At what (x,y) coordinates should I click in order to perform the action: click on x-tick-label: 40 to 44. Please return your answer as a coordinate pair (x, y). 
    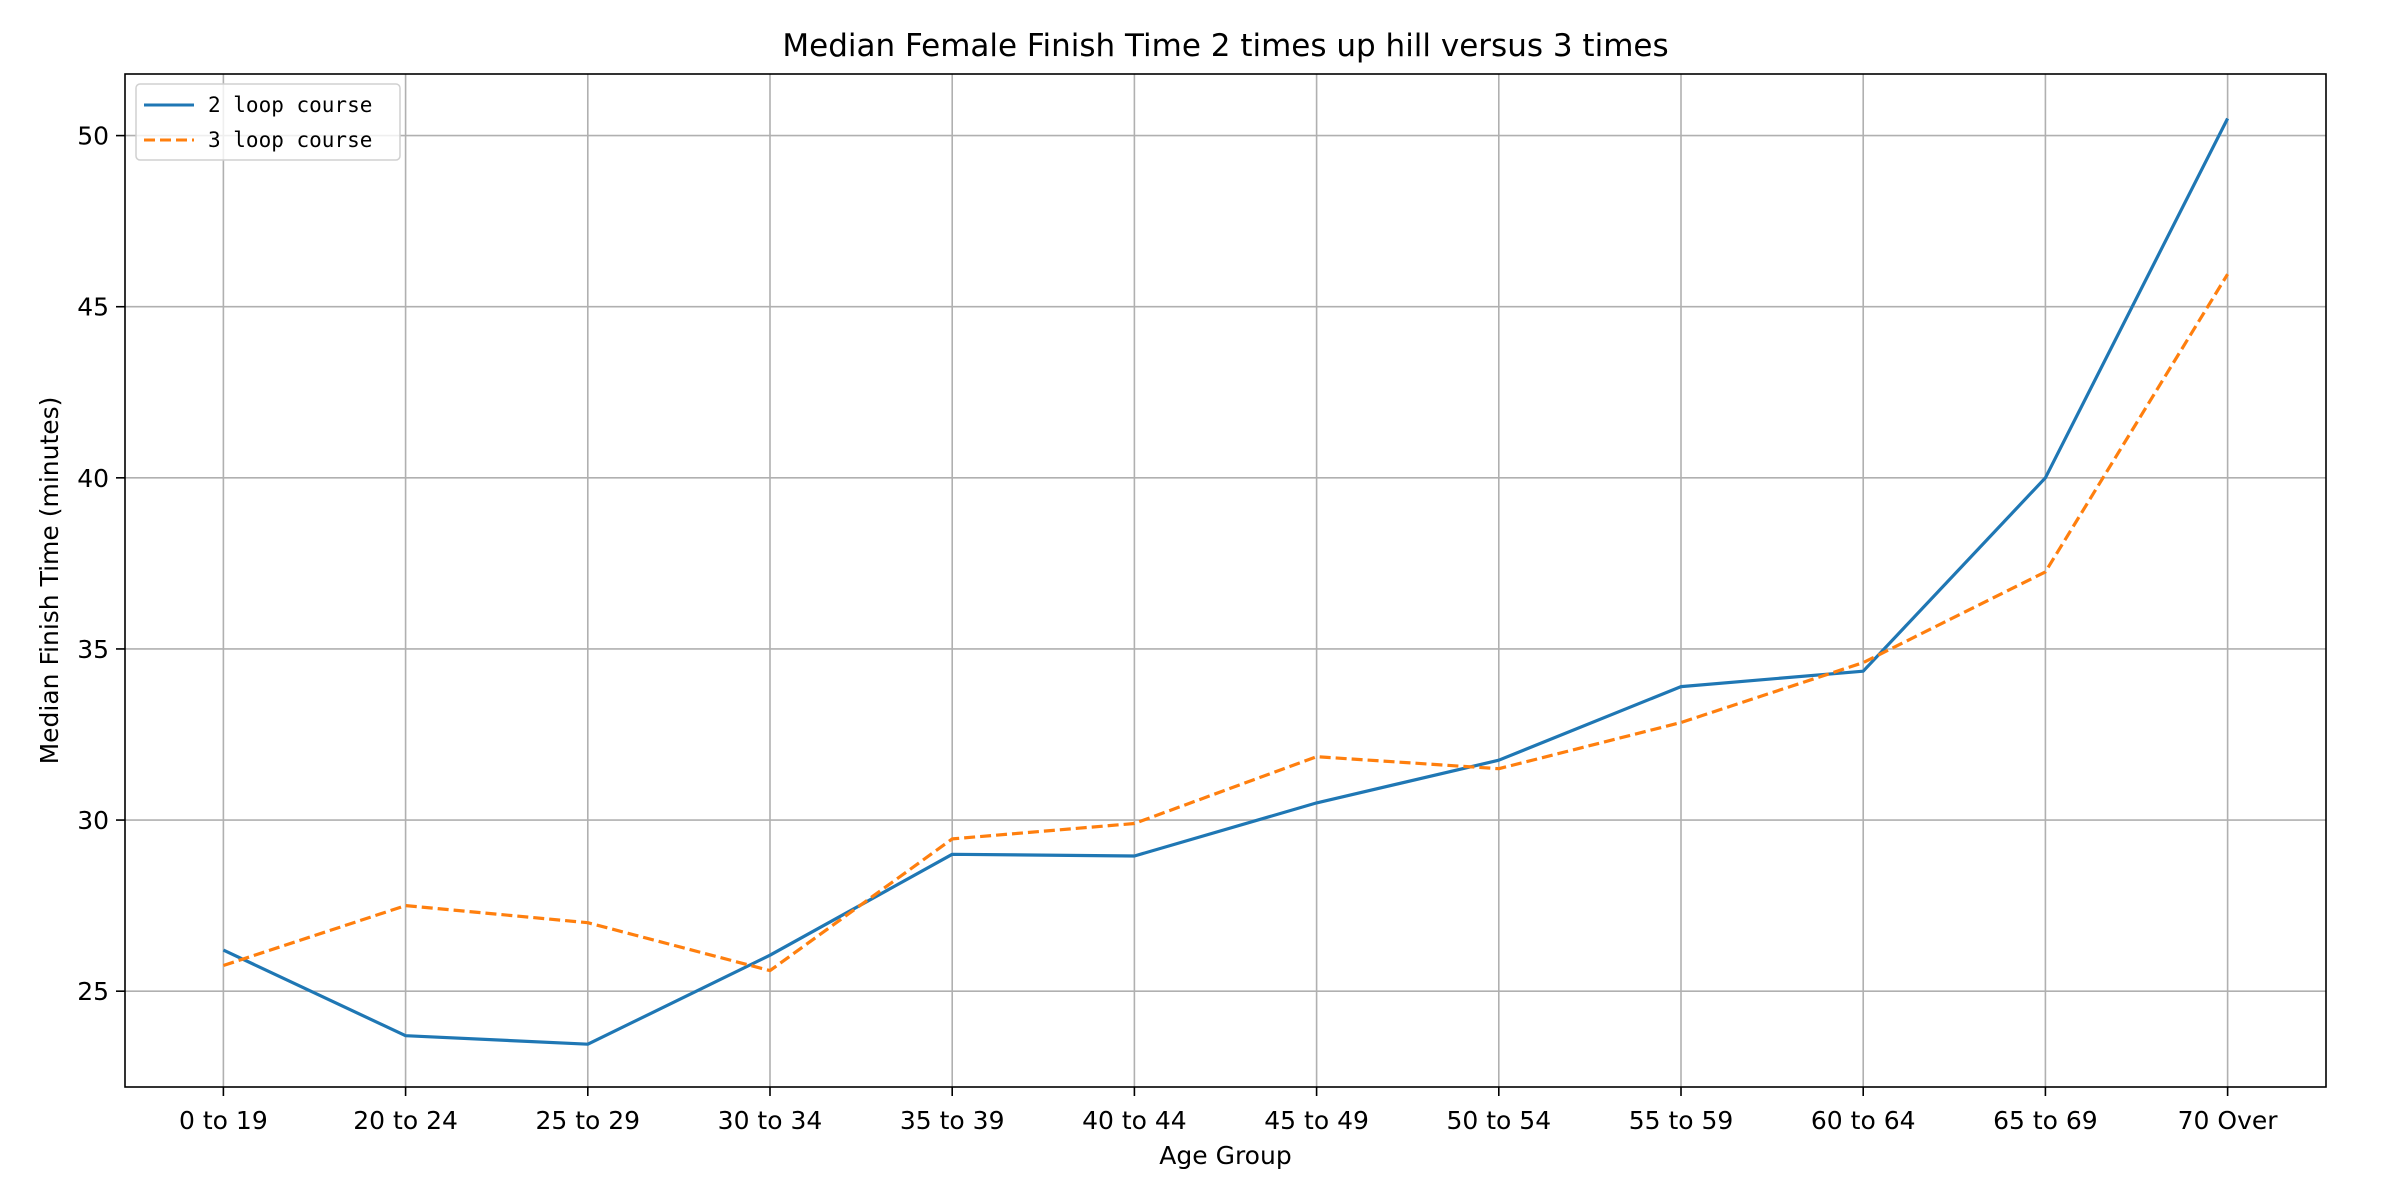
    Looking at the image, I should click on (1134, 1120).